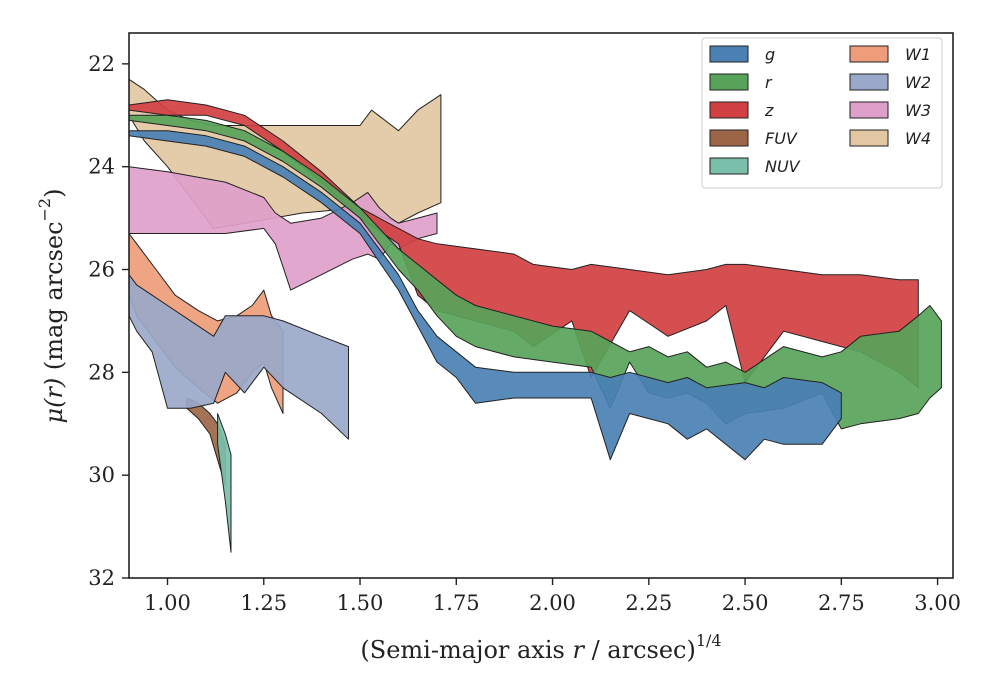 The height and width of the screenshot is (700, 1000). Describe the element at coordinates (54, 193) in the screenshot. I see `y-axis-label-close: )` at that location.